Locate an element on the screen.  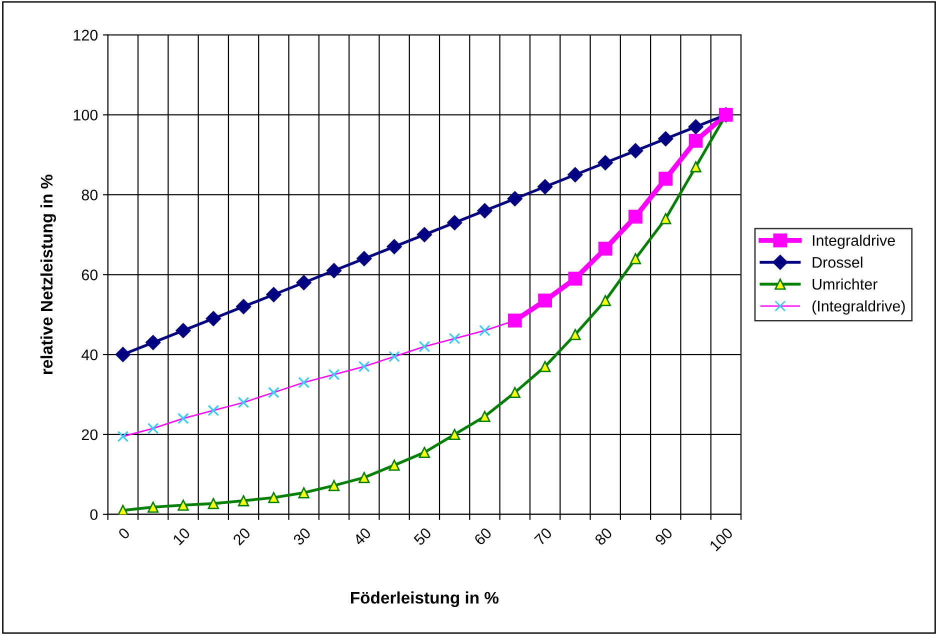
x-tick-label: 30 is located at coordinates (302, 536).